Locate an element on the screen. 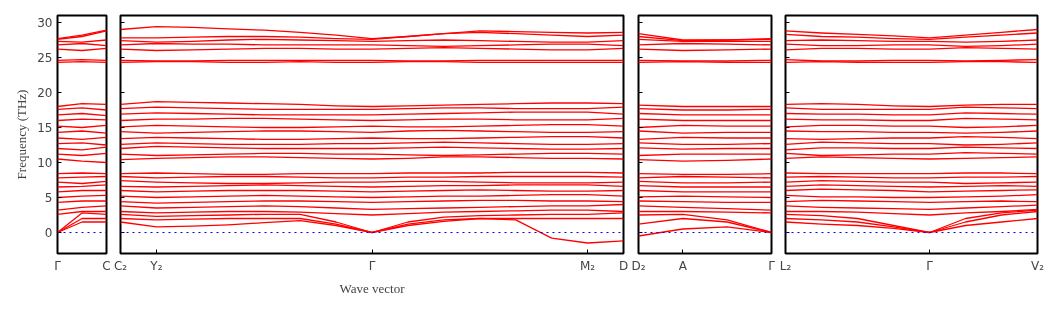 This screenshot has width=1061, height=310. y-tick-label: 15 is located at coordinates (45, 128).